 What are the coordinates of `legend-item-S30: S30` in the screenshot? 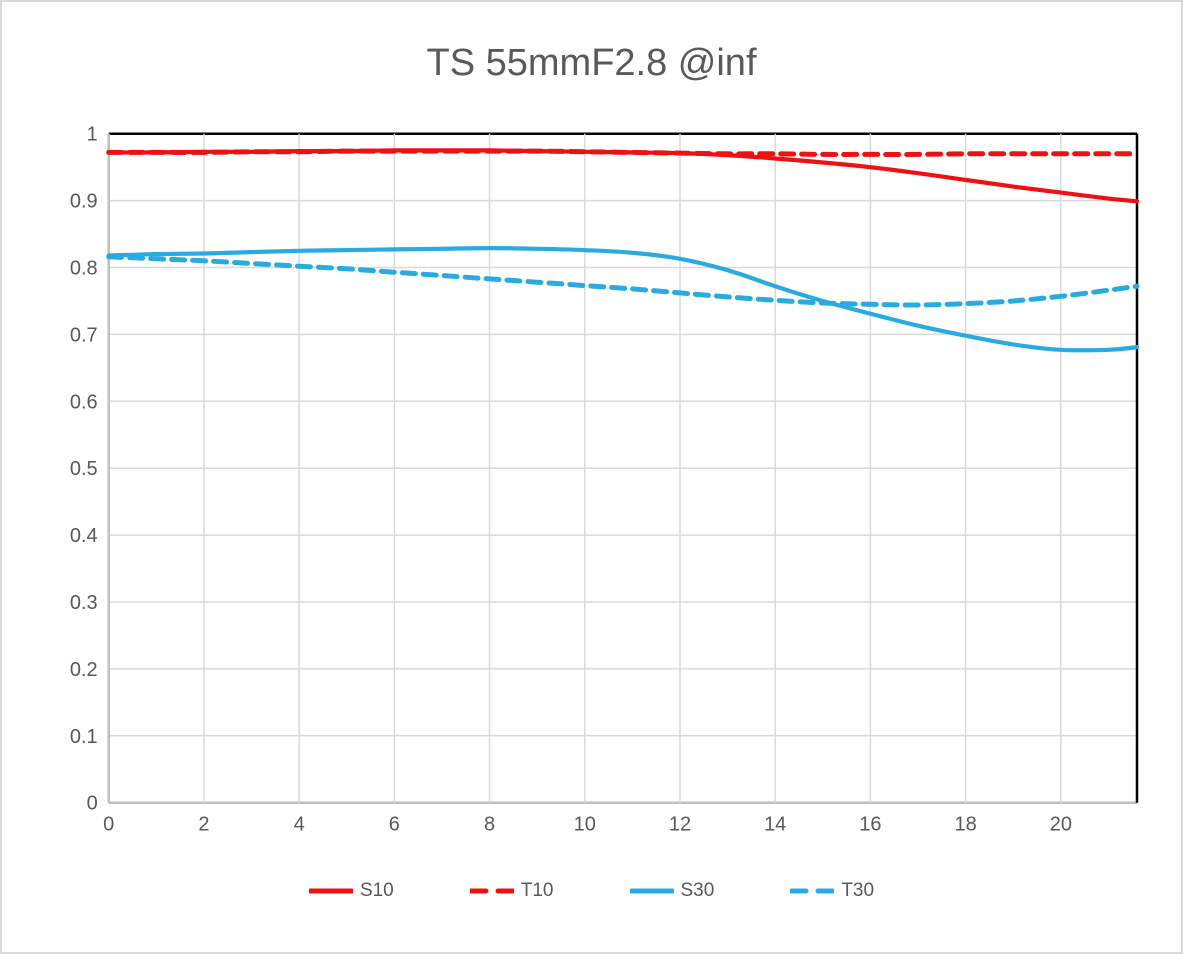 It's located at (672, 891).